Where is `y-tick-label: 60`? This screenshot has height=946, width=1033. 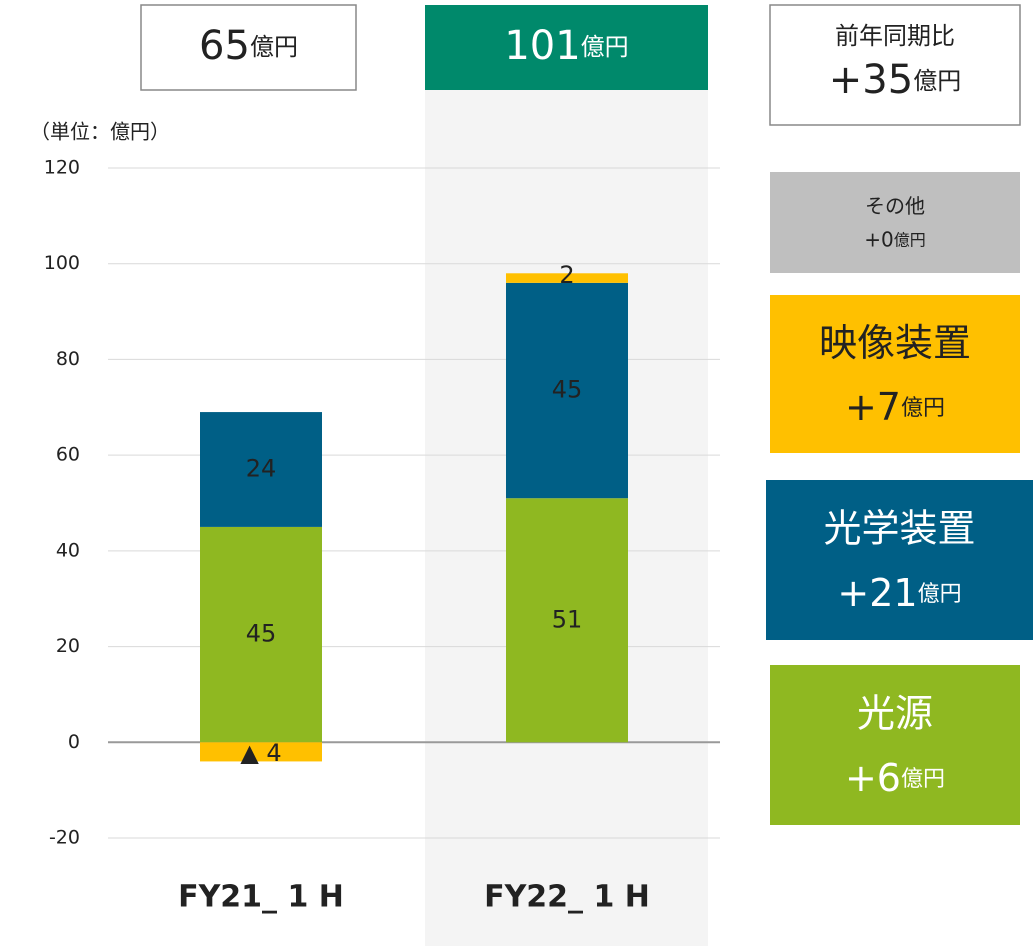
y-tick-label: 60 is located at coordinates (68, 455).